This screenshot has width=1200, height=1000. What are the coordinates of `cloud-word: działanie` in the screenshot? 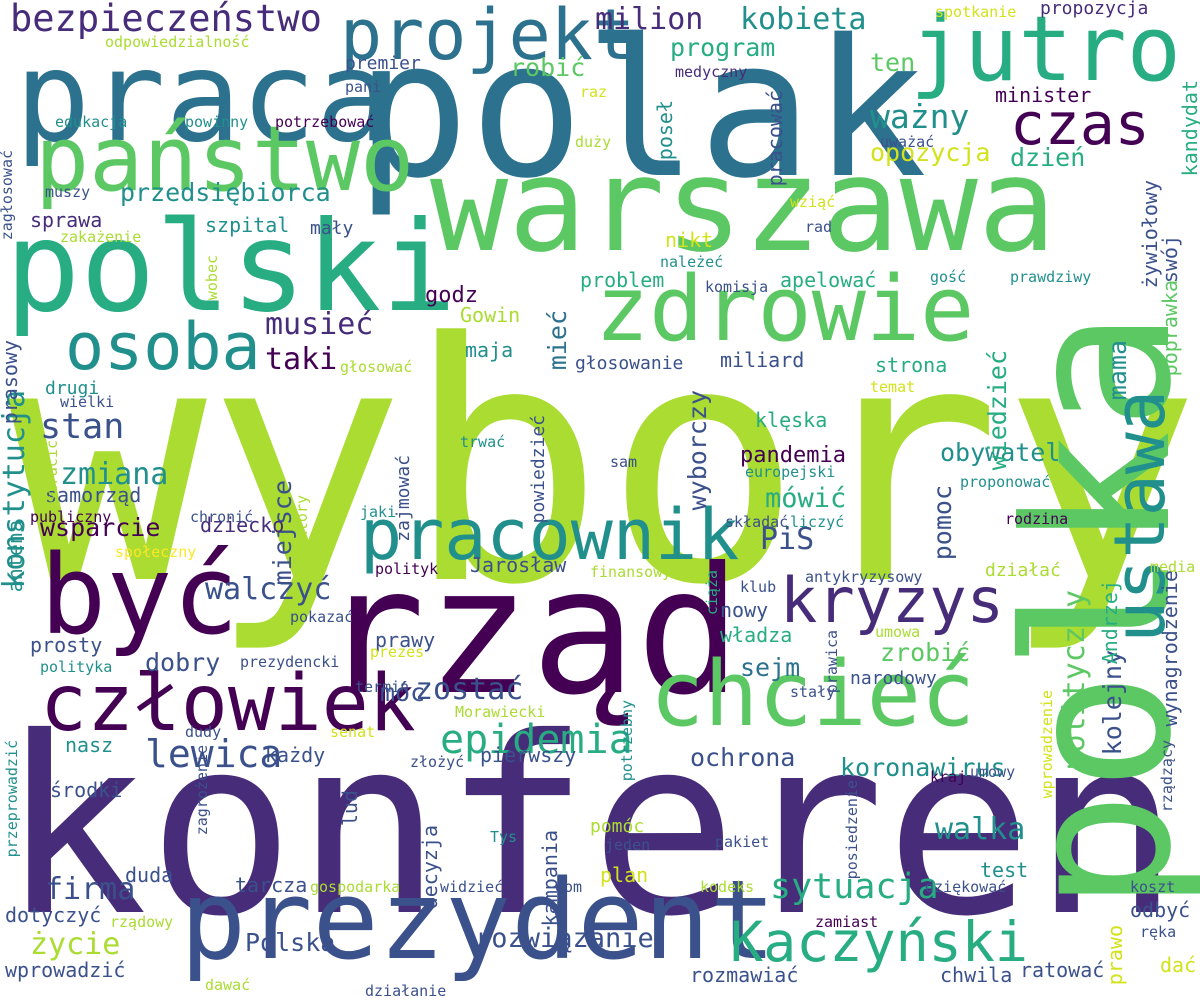 It's located at (406, 991).